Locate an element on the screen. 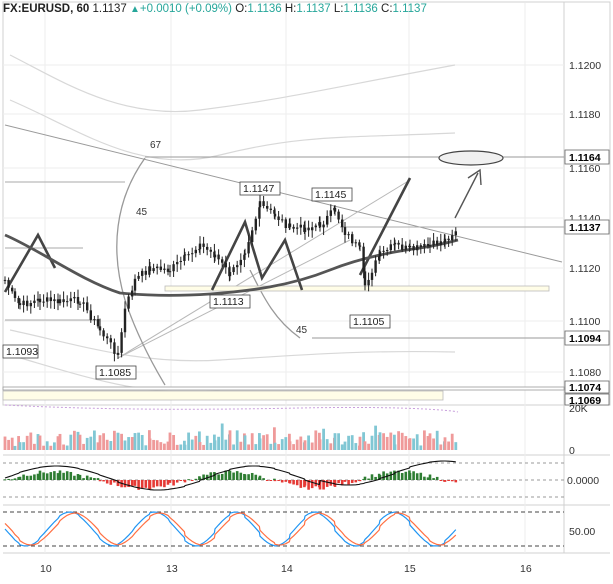 The height and width of the screenshot is (584, 613). stoch-tick-50: 50.00 is located at coordinates (582, 532).